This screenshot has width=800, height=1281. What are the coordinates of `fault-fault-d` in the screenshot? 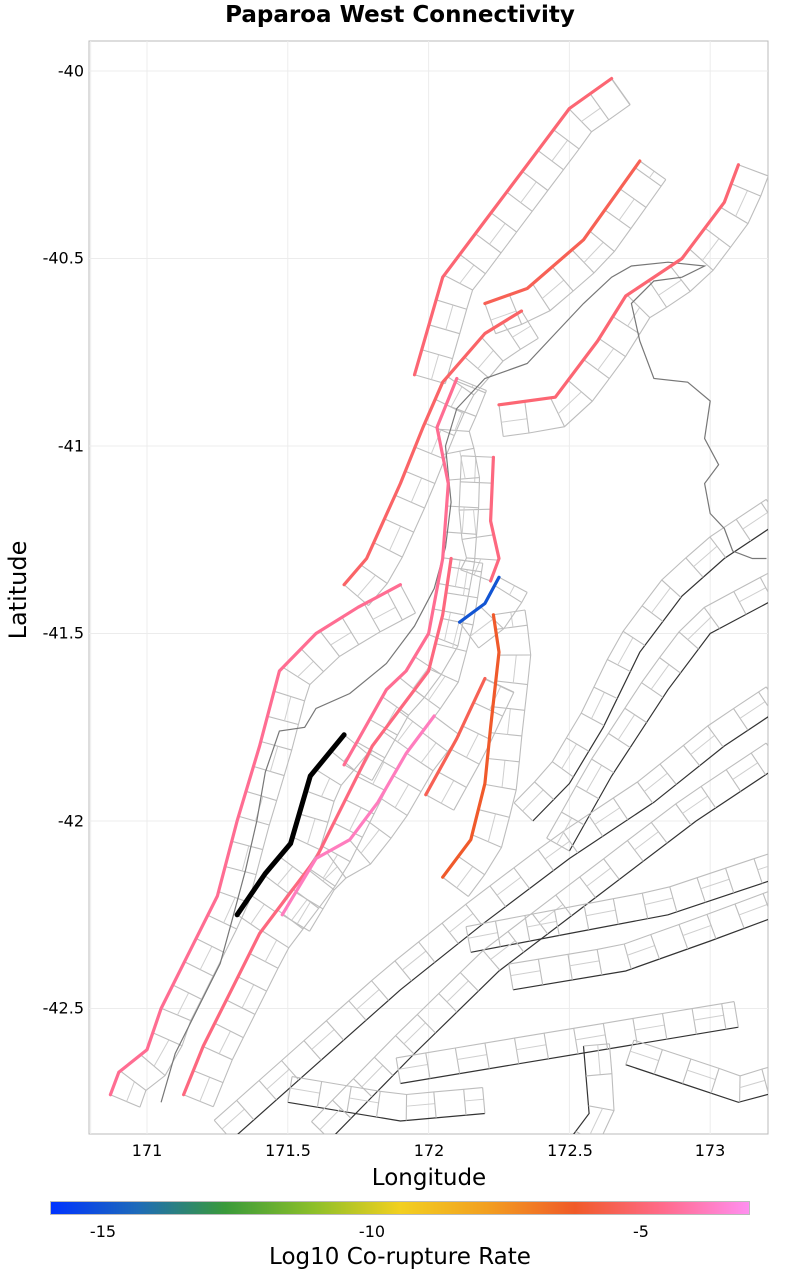 It's located at (562, 232).